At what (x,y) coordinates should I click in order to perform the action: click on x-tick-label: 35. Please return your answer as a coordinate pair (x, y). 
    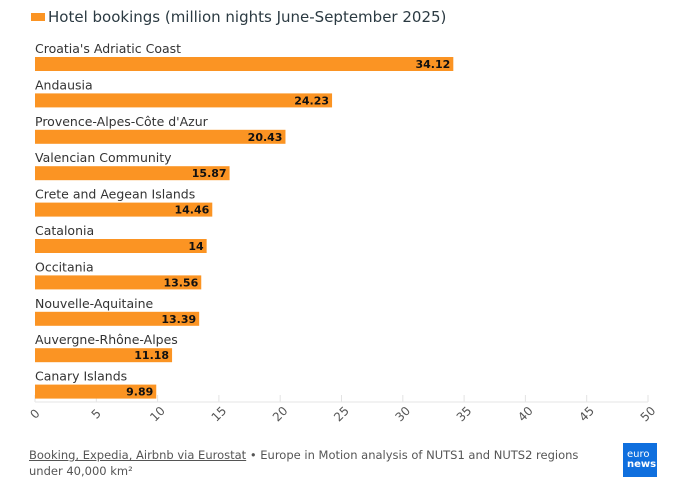
    Looking at the image, I should click on (464, 414).